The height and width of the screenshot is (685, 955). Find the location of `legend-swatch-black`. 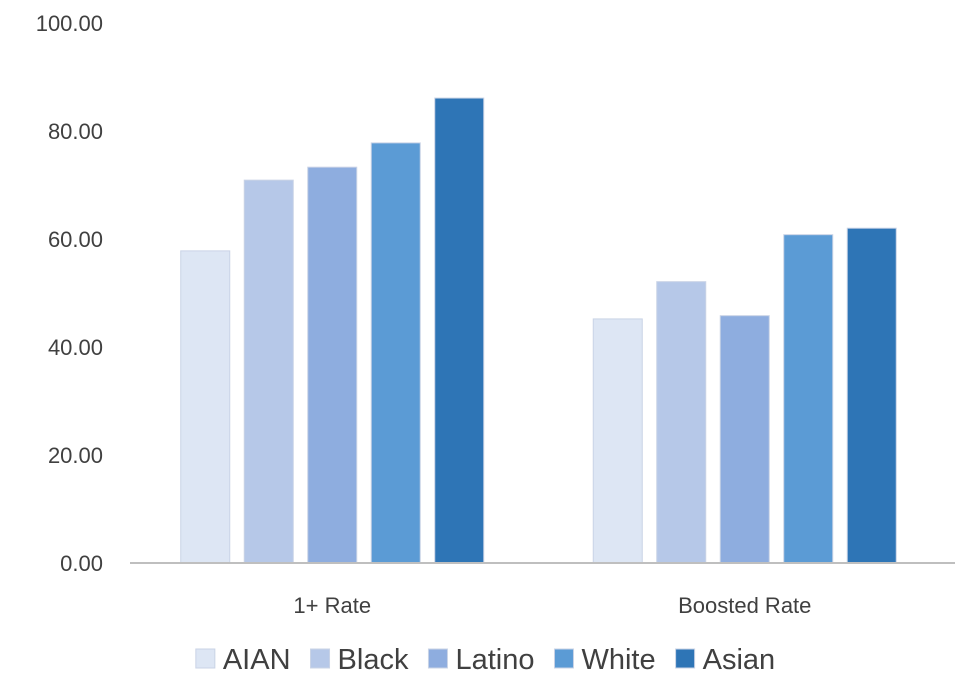

legend-swatch-black is located at coordinates (320, 658).